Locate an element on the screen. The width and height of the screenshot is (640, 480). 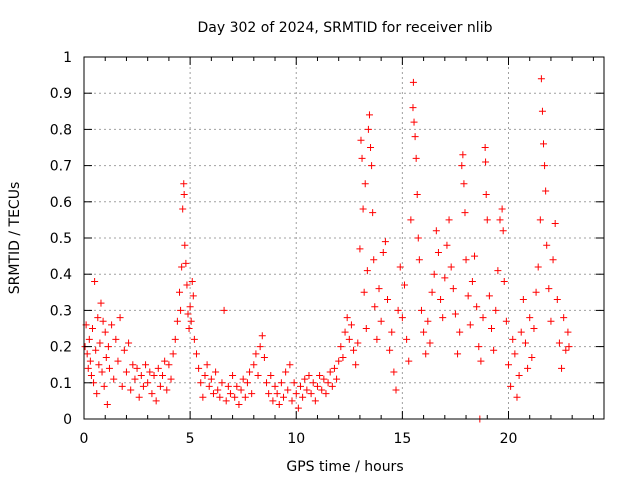
y-tick-label: 1 is located at coordinates (67, 58).